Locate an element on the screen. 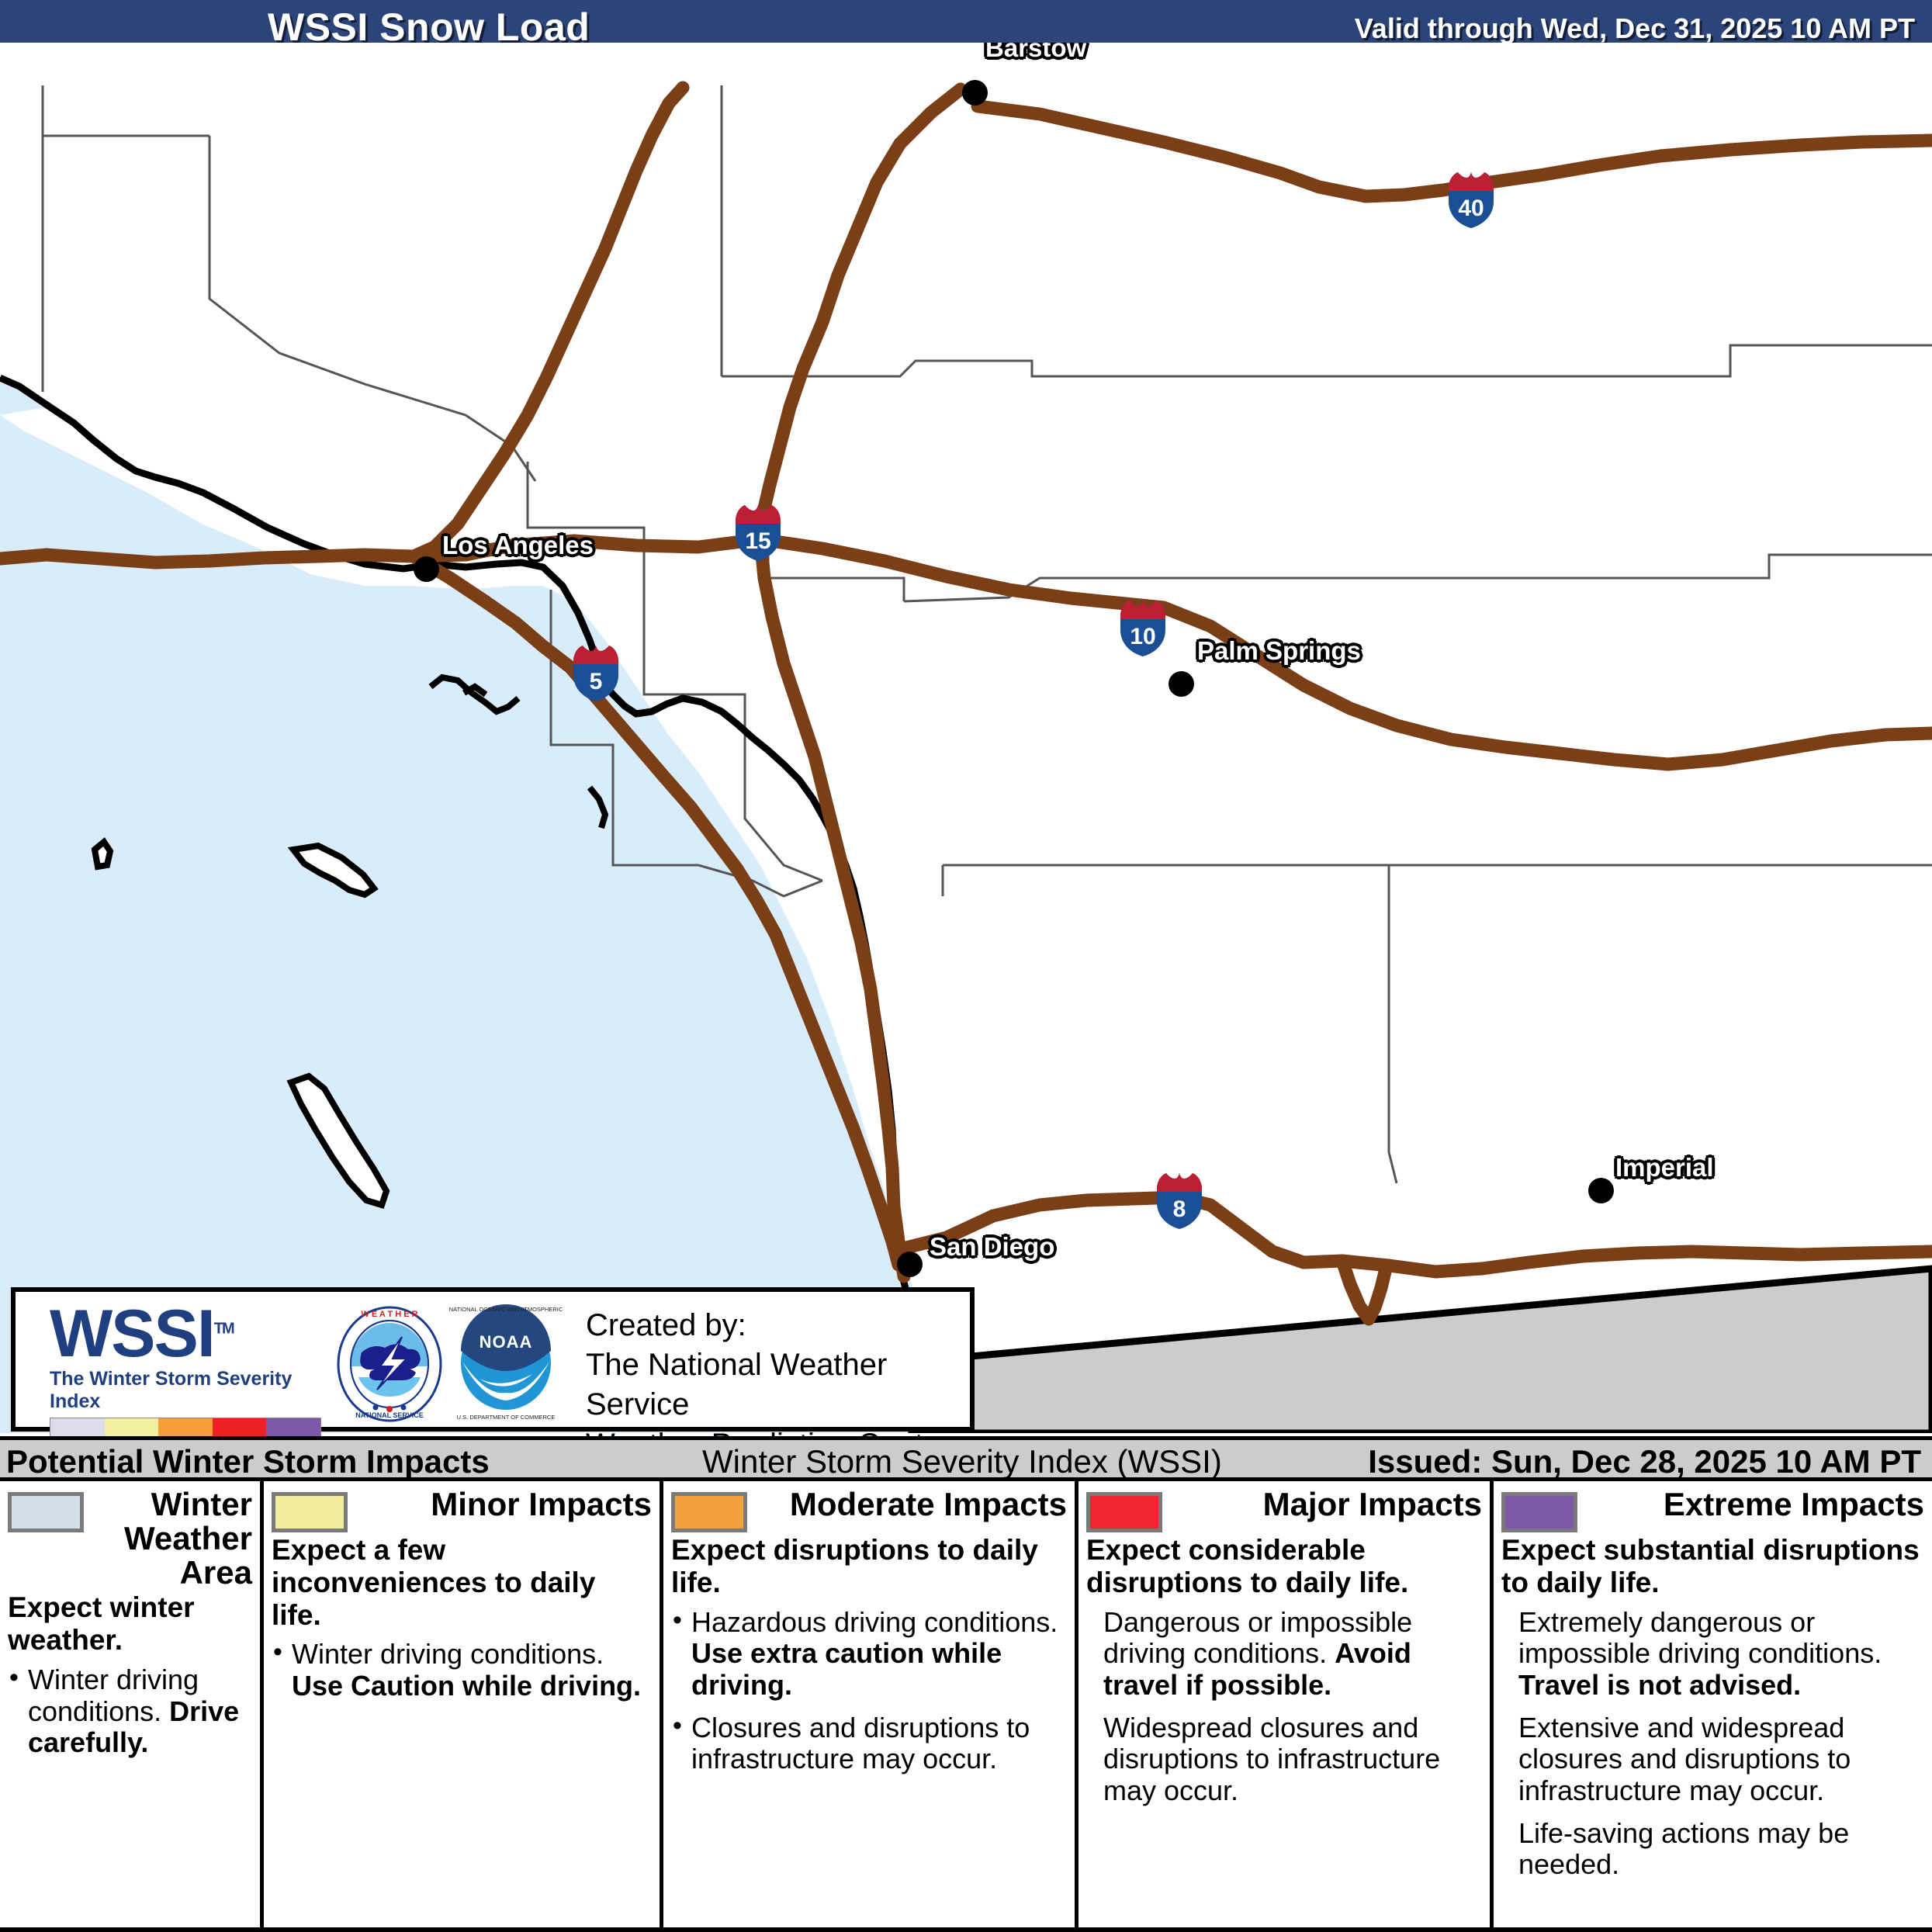 The image size is (1932, 1932). created-by-label: Created by: is located at coordinates (666, 1325).